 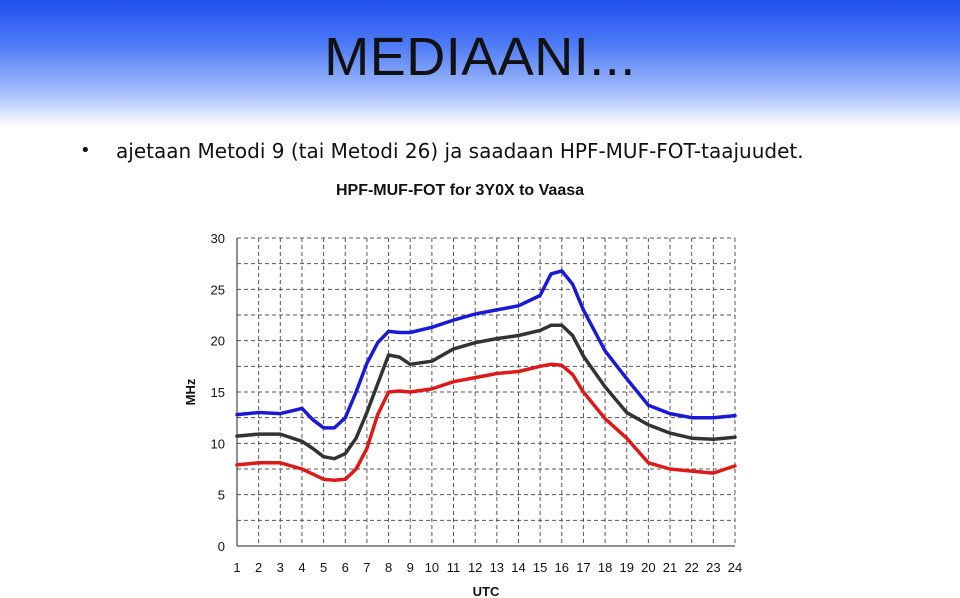 What do you see at coordinates (221, 495) in the screenshot?
I see `y-tick-label: 5` at bounding box center [221, 495].